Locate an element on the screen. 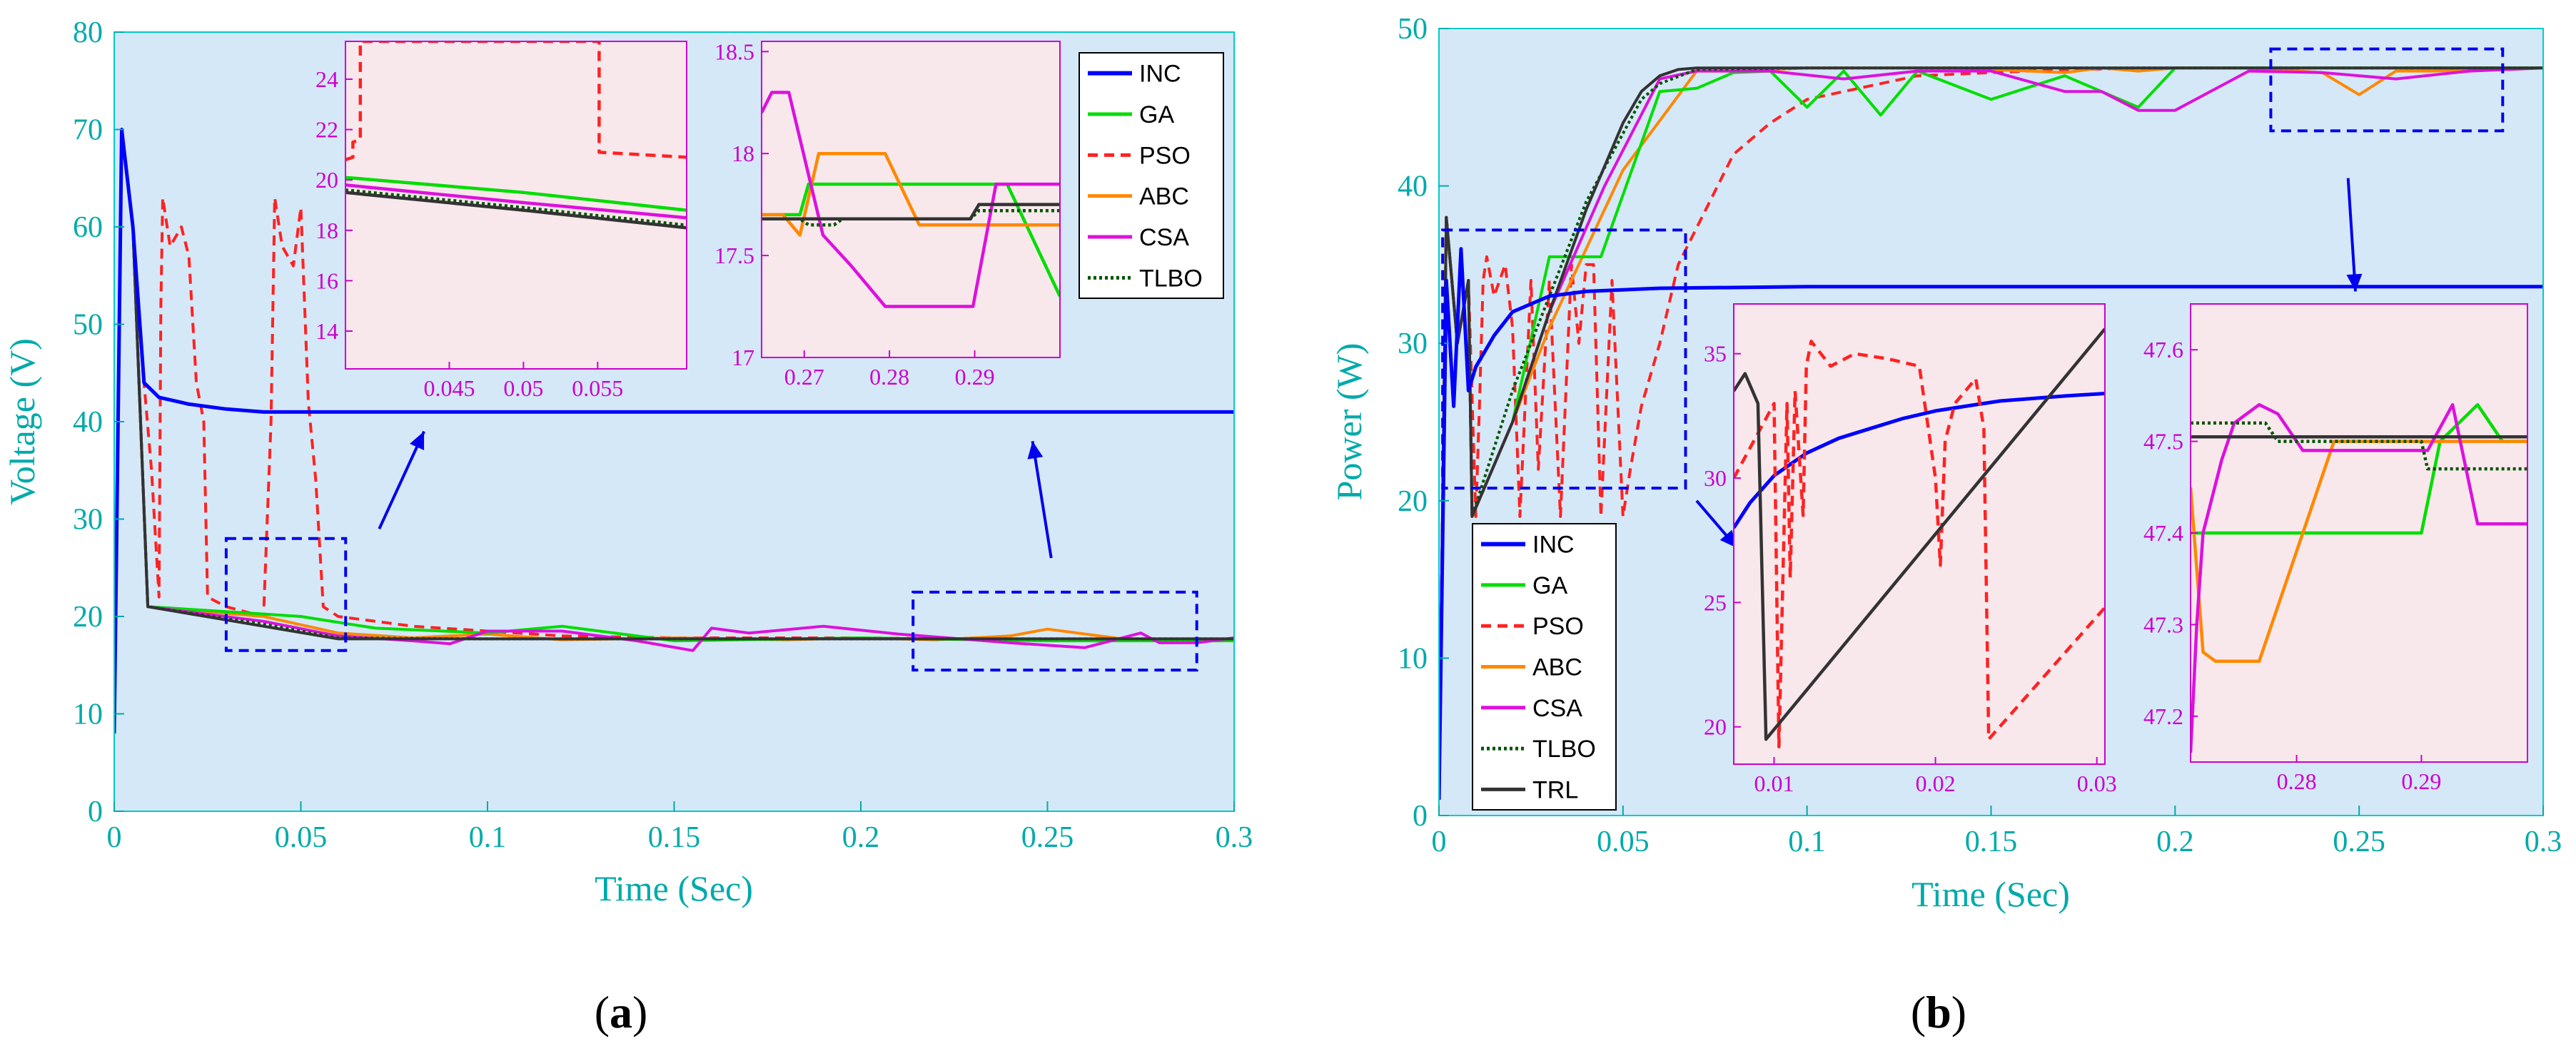 This screenshot has width=2576, height=1046. panel-a-ytick-label: 0 is located at coordinates (95, 812).